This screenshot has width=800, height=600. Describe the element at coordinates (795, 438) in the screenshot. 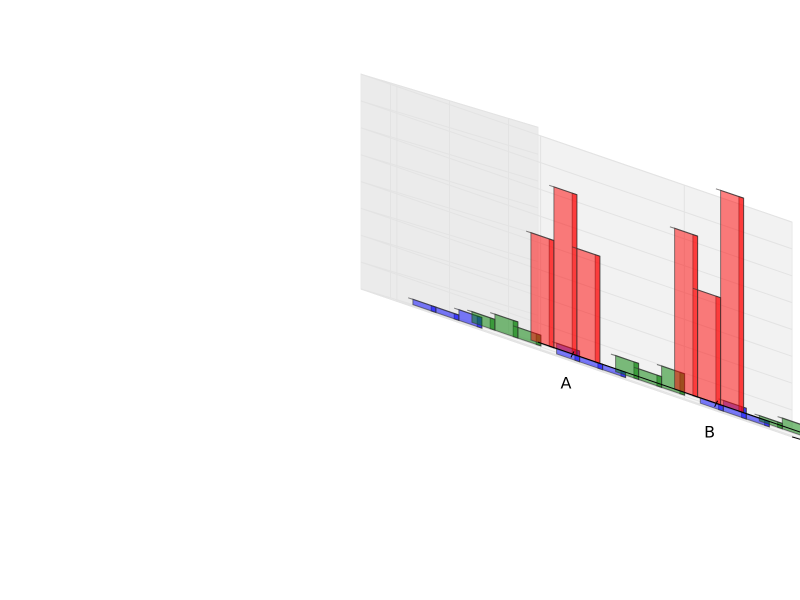

I see `y-axis-line` at that location.